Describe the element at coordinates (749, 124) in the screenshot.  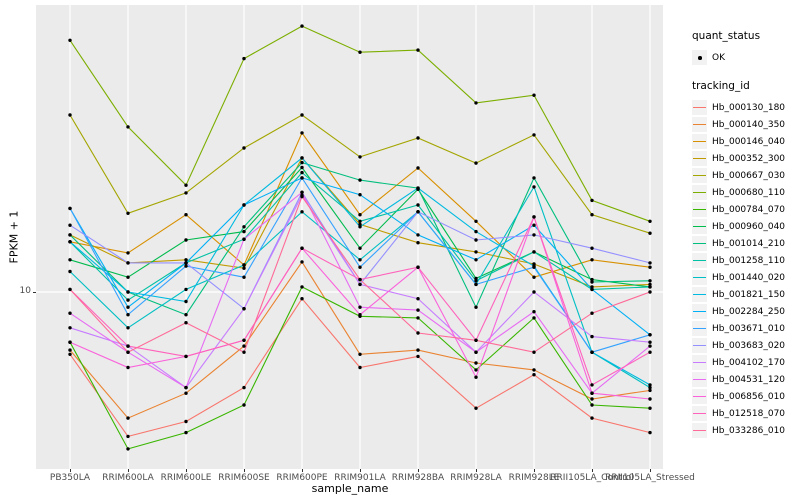
I see `legend-item-label: Hb_000140_350` at that location.